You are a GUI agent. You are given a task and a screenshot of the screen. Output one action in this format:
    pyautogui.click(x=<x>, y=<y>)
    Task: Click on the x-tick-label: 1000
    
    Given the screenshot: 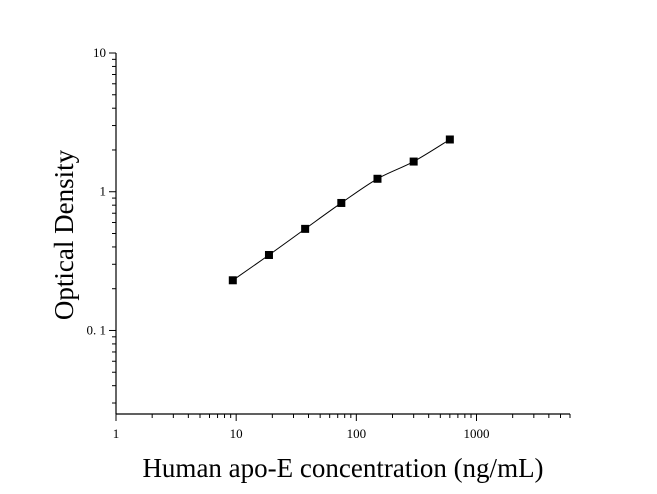 What is the action you would take?
    pyautogui.click(x=476, y=433)
    